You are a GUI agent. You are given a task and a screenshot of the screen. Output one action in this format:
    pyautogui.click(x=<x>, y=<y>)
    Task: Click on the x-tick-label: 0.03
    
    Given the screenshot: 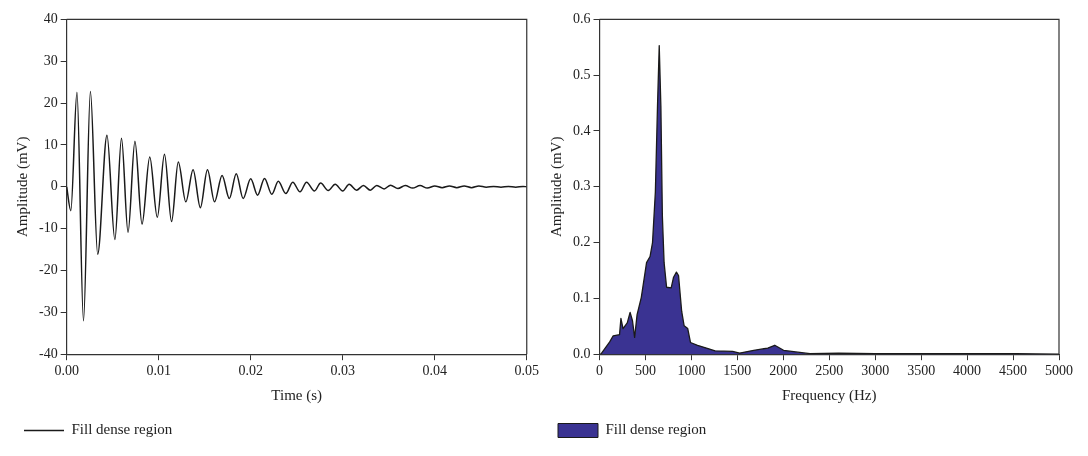 What is the action you would take?
    pyautogui.click(x=342, y=371)
    